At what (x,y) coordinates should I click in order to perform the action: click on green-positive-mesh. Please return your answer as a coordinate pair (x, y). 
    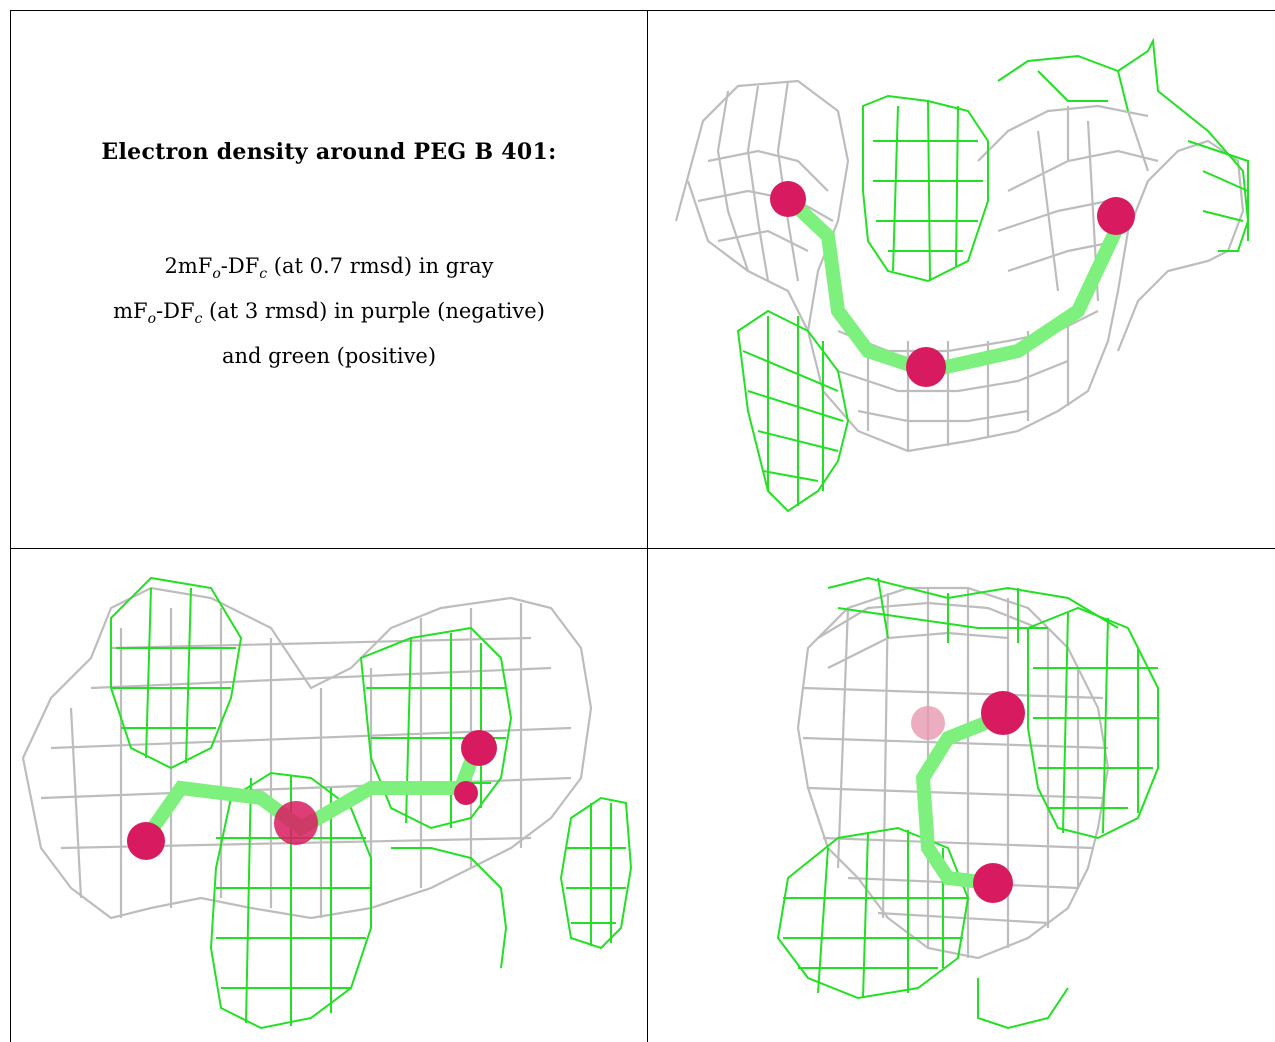
    Looking at the image, I should click on (967, 803).